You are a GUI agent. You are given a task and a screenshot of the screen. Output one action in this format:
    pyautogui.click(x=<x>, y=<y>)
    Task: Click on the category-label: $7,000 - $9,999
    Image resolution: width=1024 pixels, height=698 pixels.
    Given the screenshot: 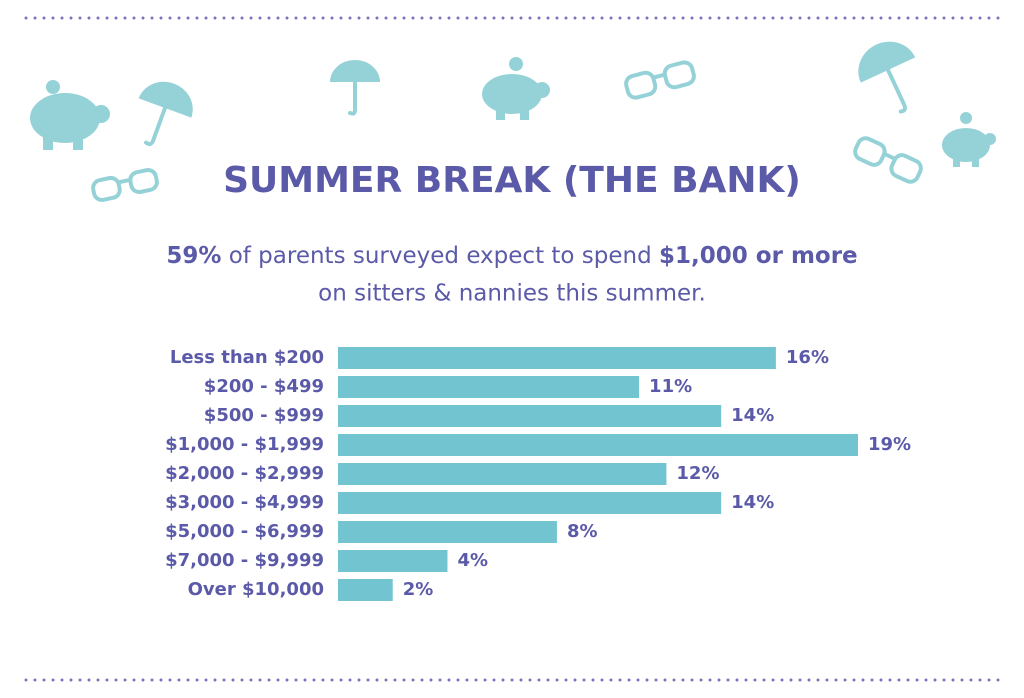 What is the action you would take?
    pyautogui.click(x=244, y=560)
    